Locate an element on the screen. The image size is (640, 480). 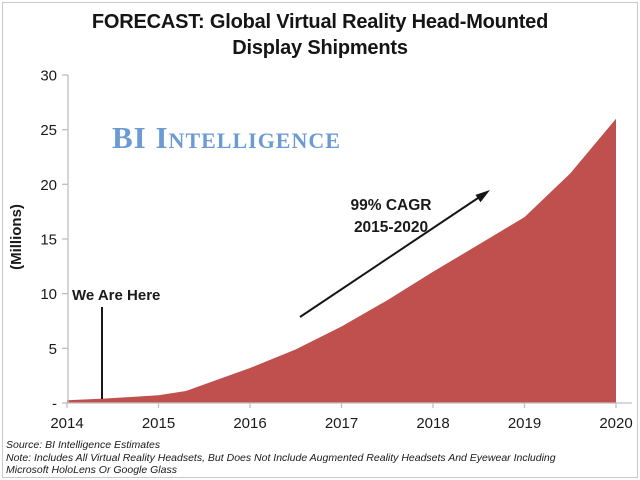
y-tick-label: 20 is located at coordinates (48, 185).